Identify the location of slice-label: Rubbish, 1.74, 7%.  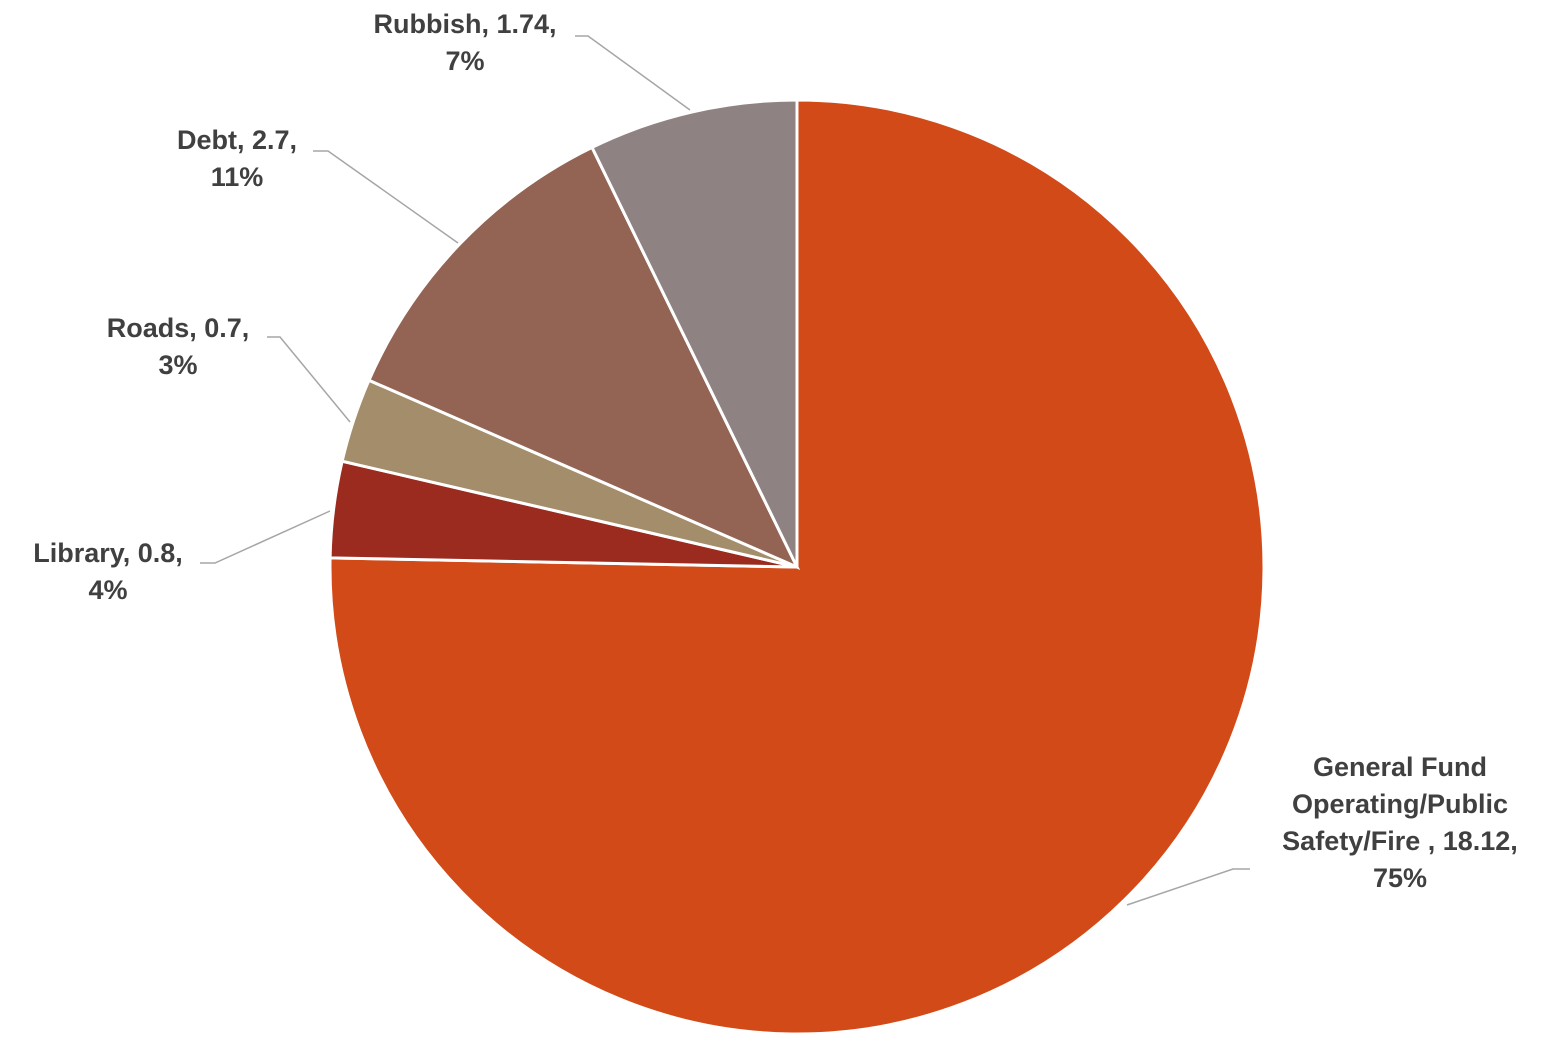
(464, 42).